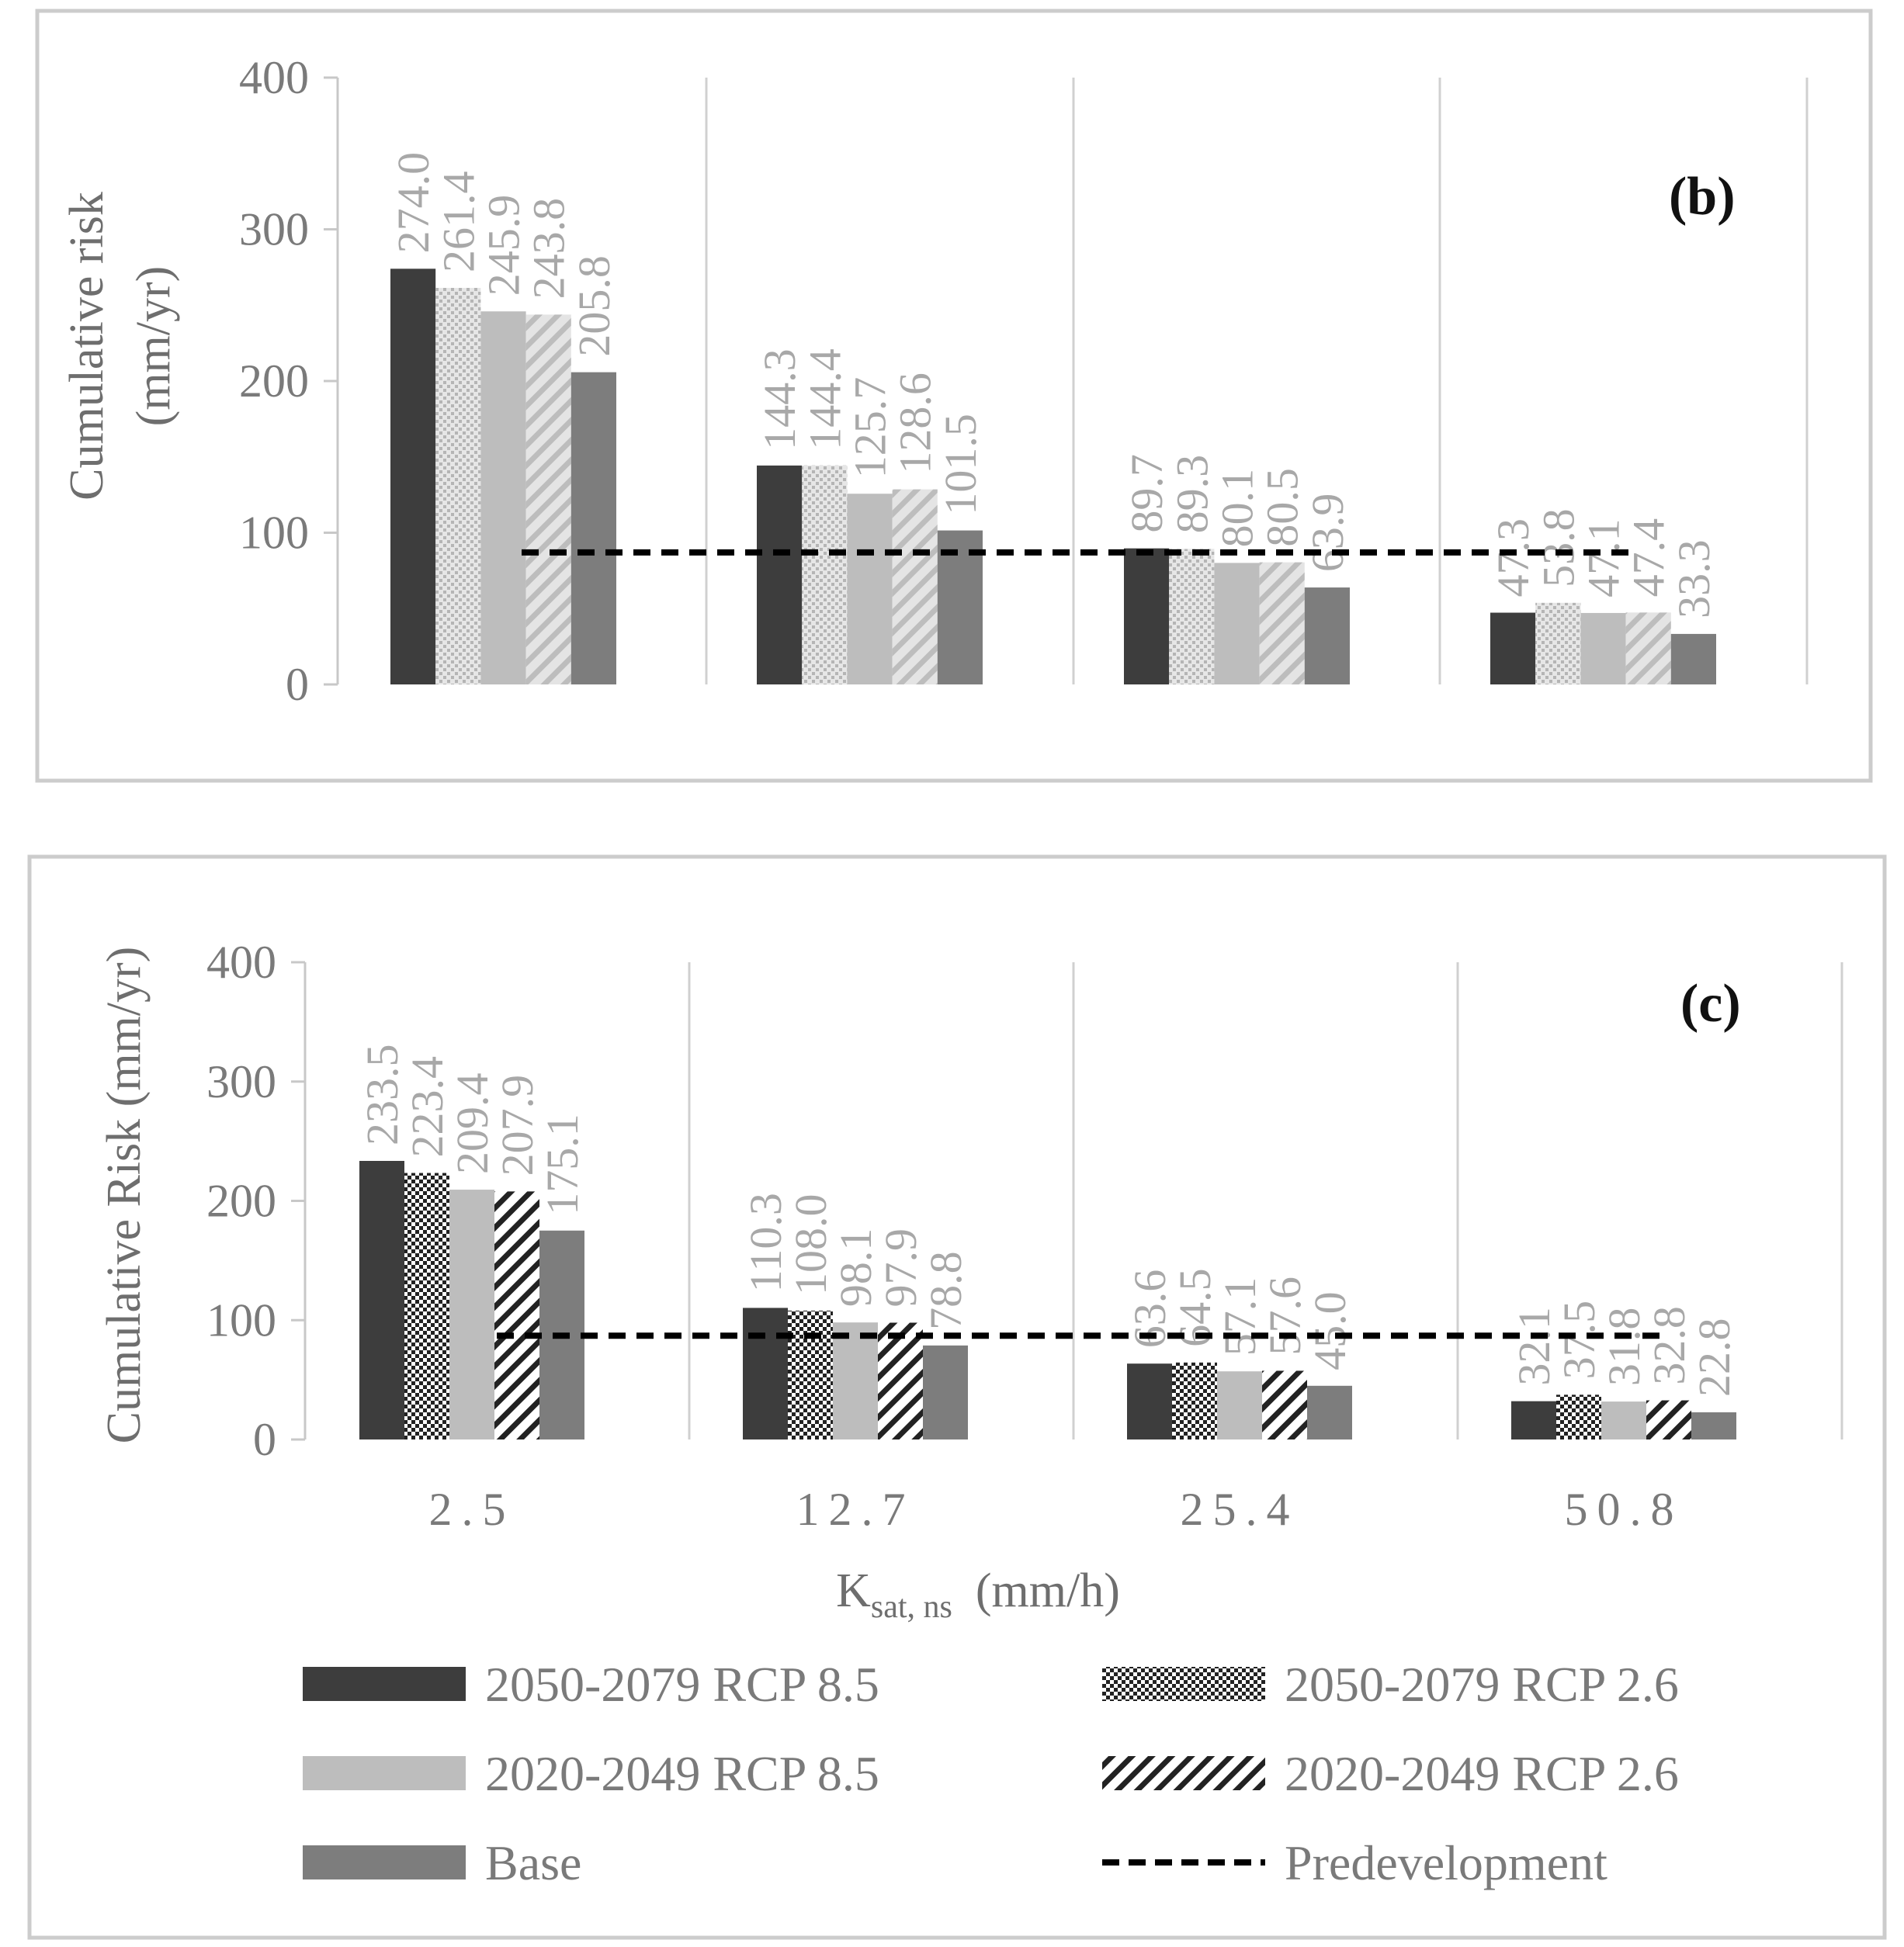 The height and width of the screenshot is (1947, 1904). Describe the element at coordinates (125, 1195) in the screenshot. I see `y-axis-title: Cumulative Risk (mm/yr)` at that location.